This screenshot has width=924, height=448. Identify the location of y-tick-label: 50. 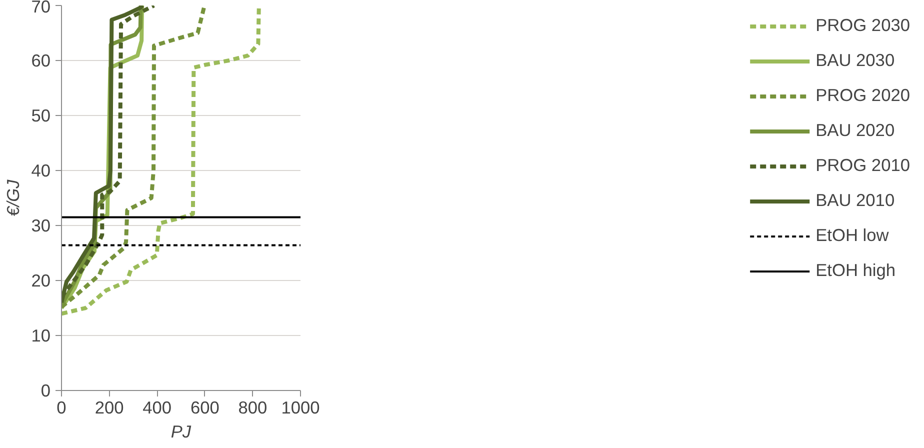
(41, 116).